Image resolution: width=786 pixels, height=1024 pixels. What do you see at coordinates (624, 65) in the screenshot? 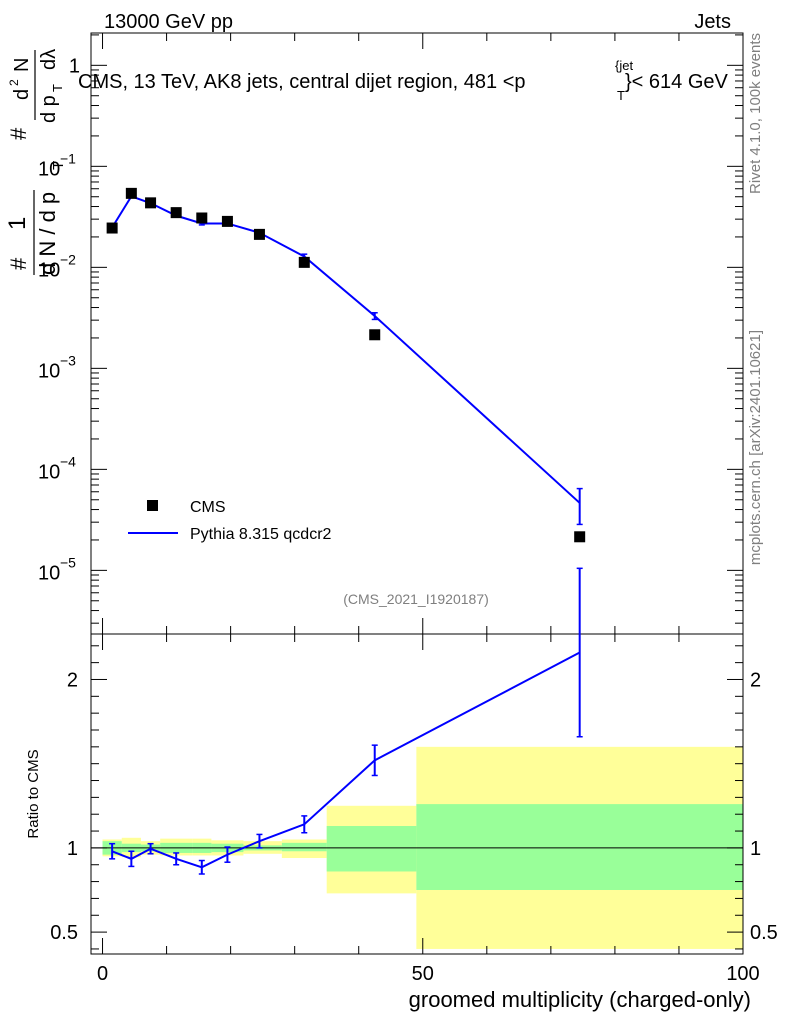
I see `chart-title-superscript: {jet` at bounding box center [624, 65].